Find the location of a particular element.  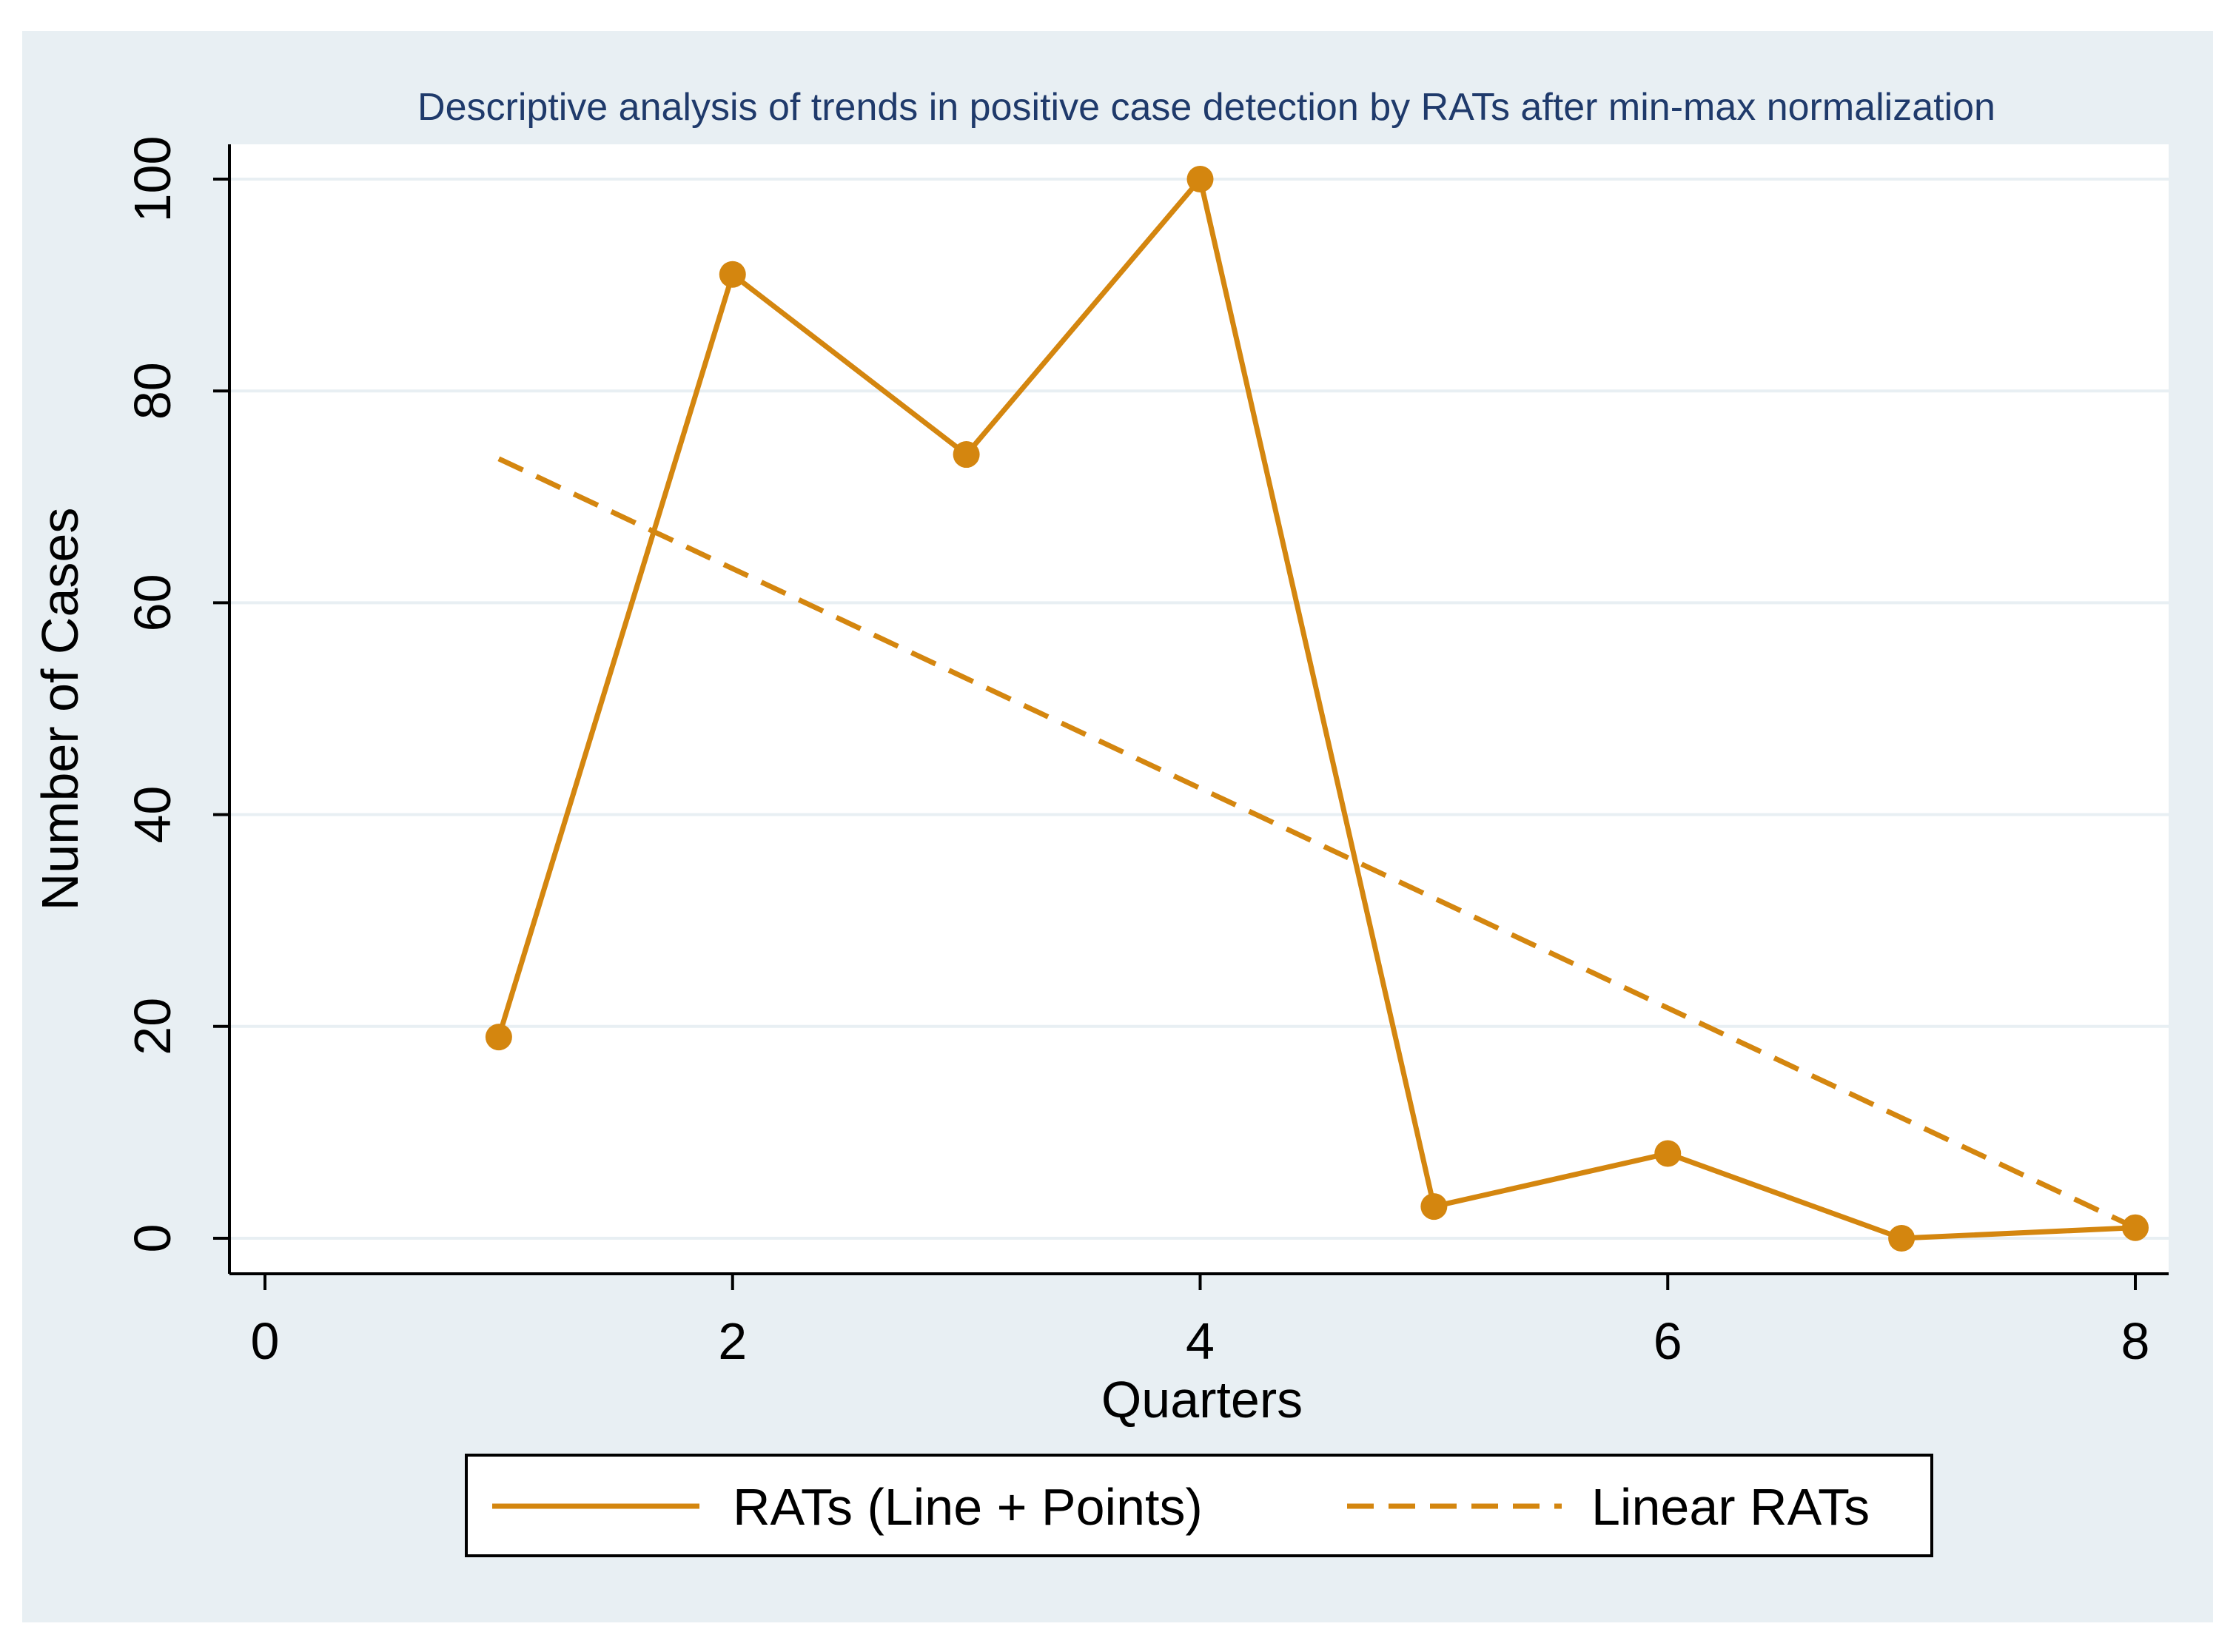

y-tick-label: 80 is located at coordinates (152, 391).